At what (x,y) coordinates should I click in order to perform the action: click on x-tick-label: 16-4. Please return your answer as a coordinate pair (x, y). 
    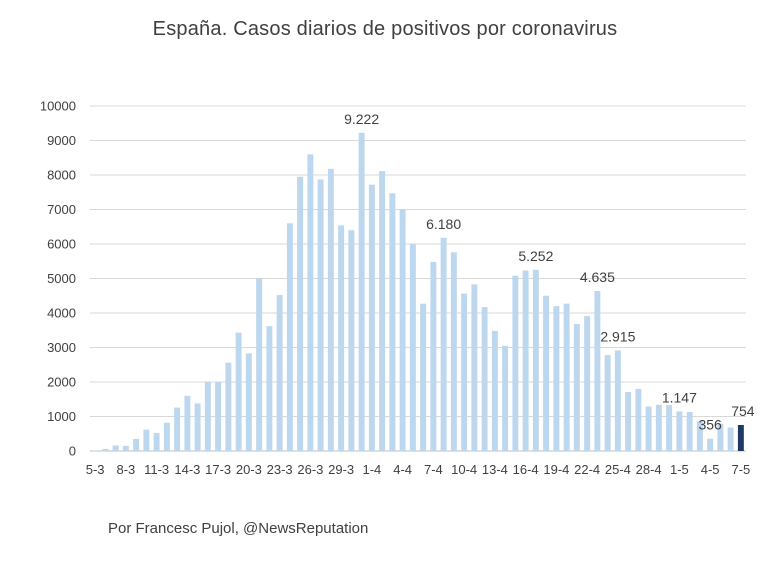
    Looking at the image, I should click on (526, 469).